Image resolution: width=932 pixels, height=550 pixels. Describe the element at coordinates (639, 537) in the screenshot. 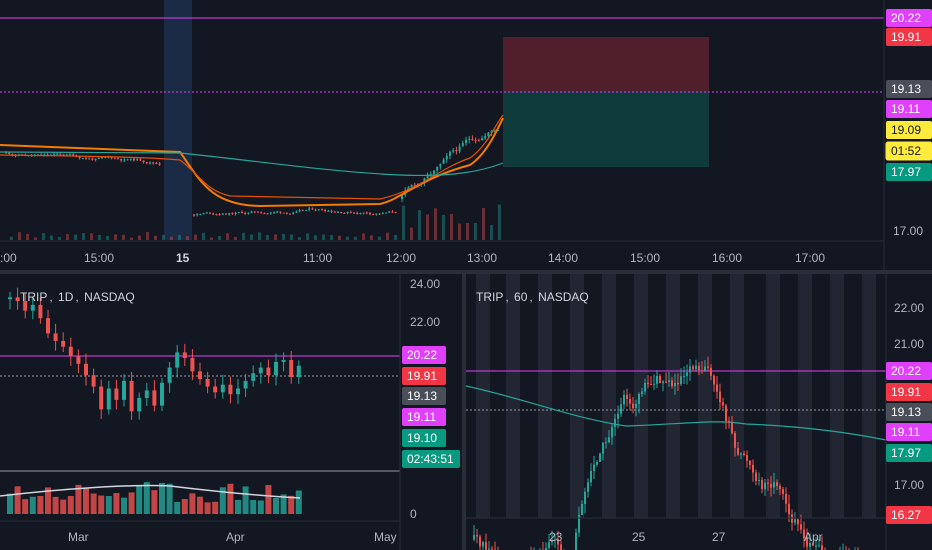

I see `time-axis-label: 25` at that location.